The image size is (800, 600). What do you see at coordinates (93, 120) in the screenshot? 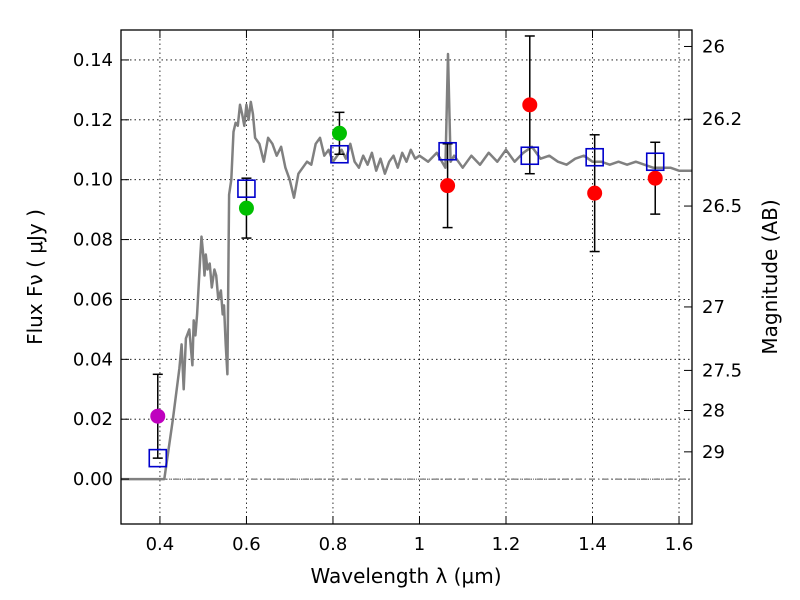
I see `y-tick-label: 0.12` at bounding box center [93, 120].